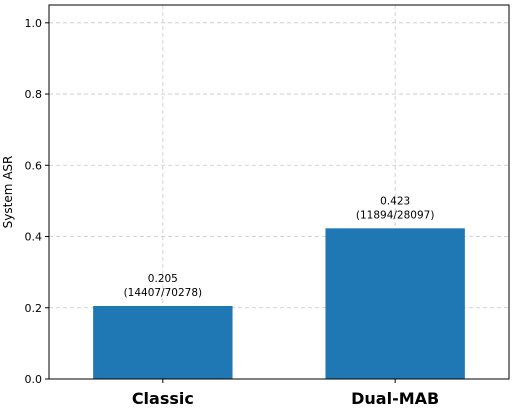 The width and height of the screenshot is (516, 408). Describe the element at coordinates (163, 398) in the screenshot. I see `x-tick-label: Classic` at that location.